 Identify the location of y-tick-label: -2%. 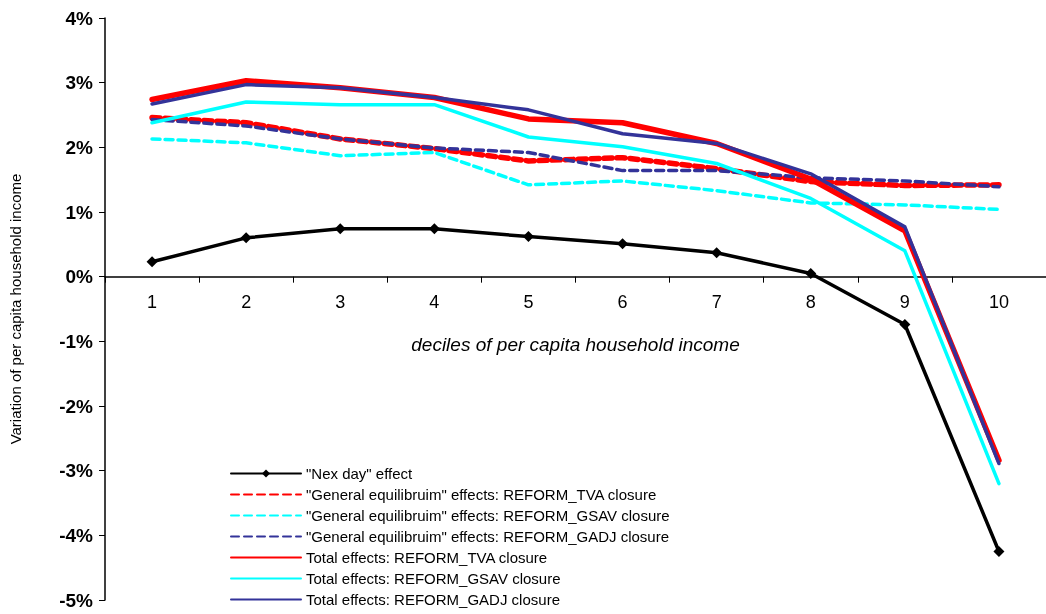
(76, 406).